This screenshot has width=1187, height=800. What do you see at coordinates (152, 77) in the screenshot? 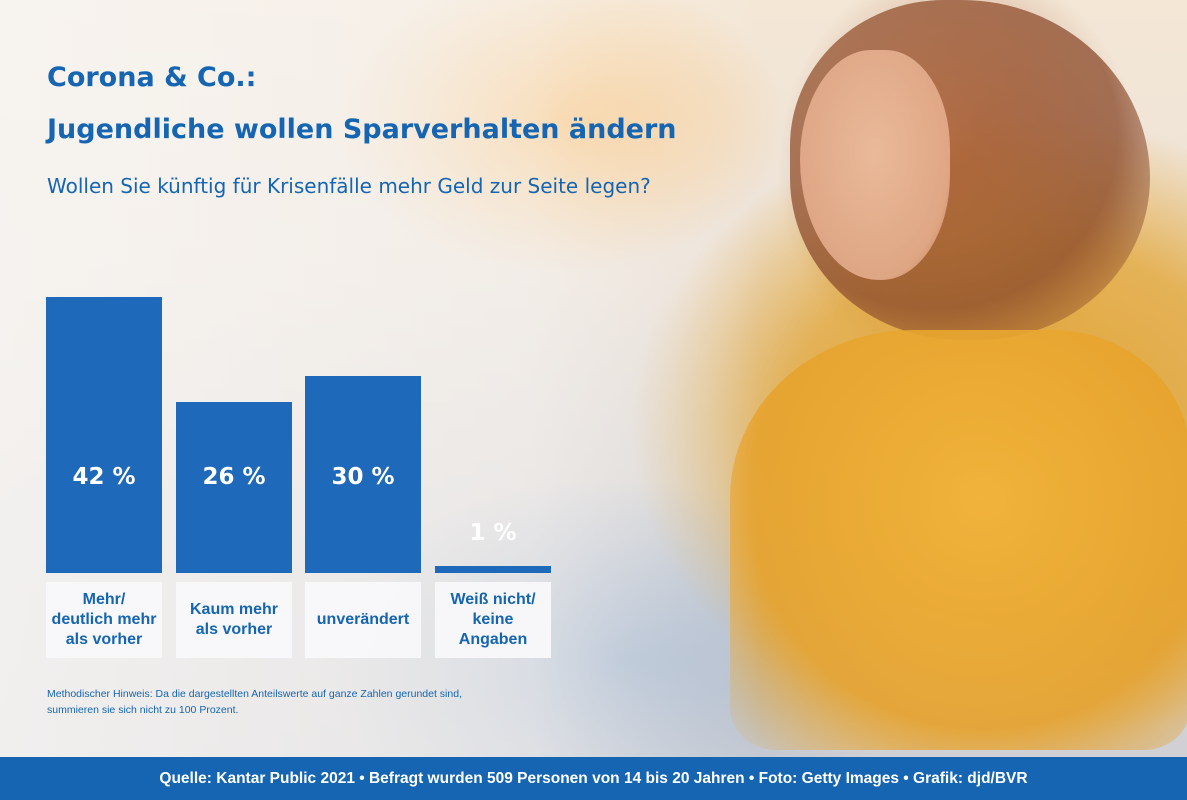
I see `title-line-1: Corona & Co.:` at bounding box center [152, 77].